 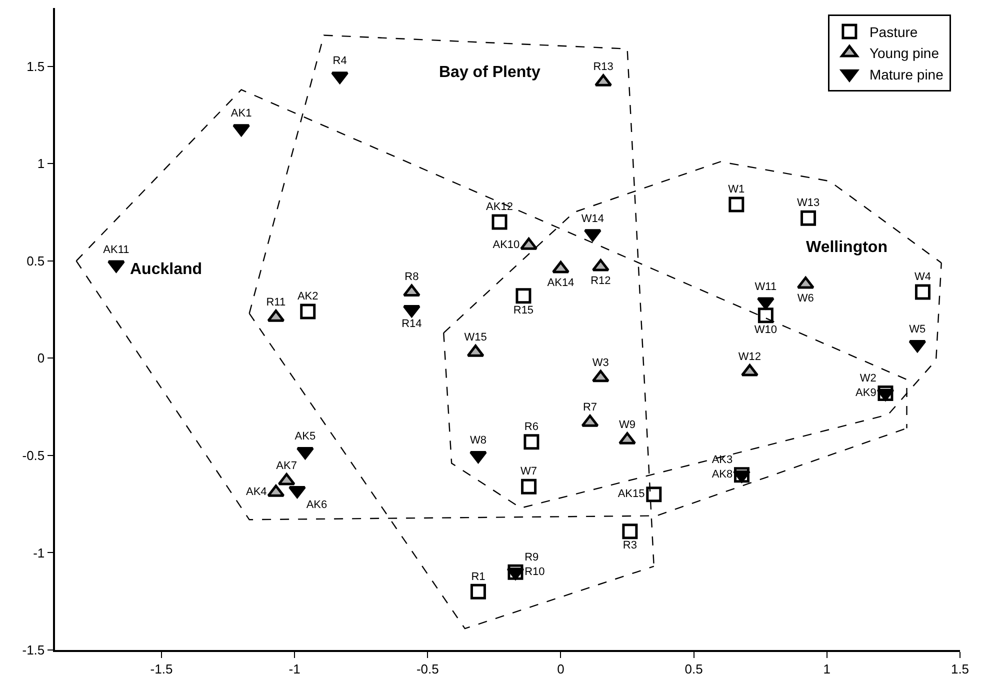 What do you see at coordinates (39, 552) in the screenshot?
I see `y-tick-label: -1` at bounding box center [39, 552].